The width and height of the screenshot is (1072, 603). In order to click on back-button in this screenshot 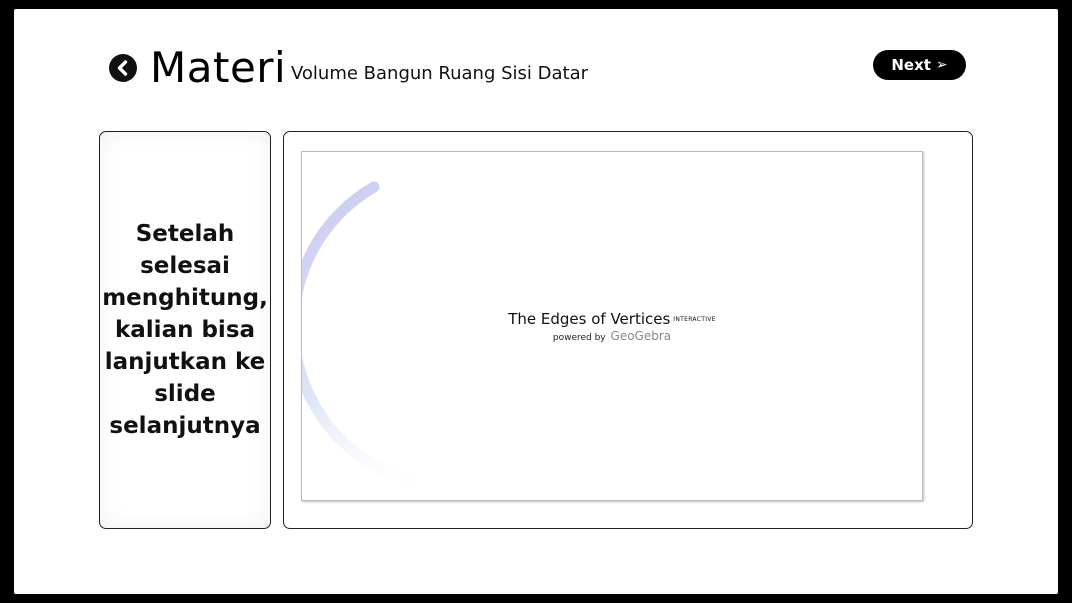, I will do `click(123, 68)`.